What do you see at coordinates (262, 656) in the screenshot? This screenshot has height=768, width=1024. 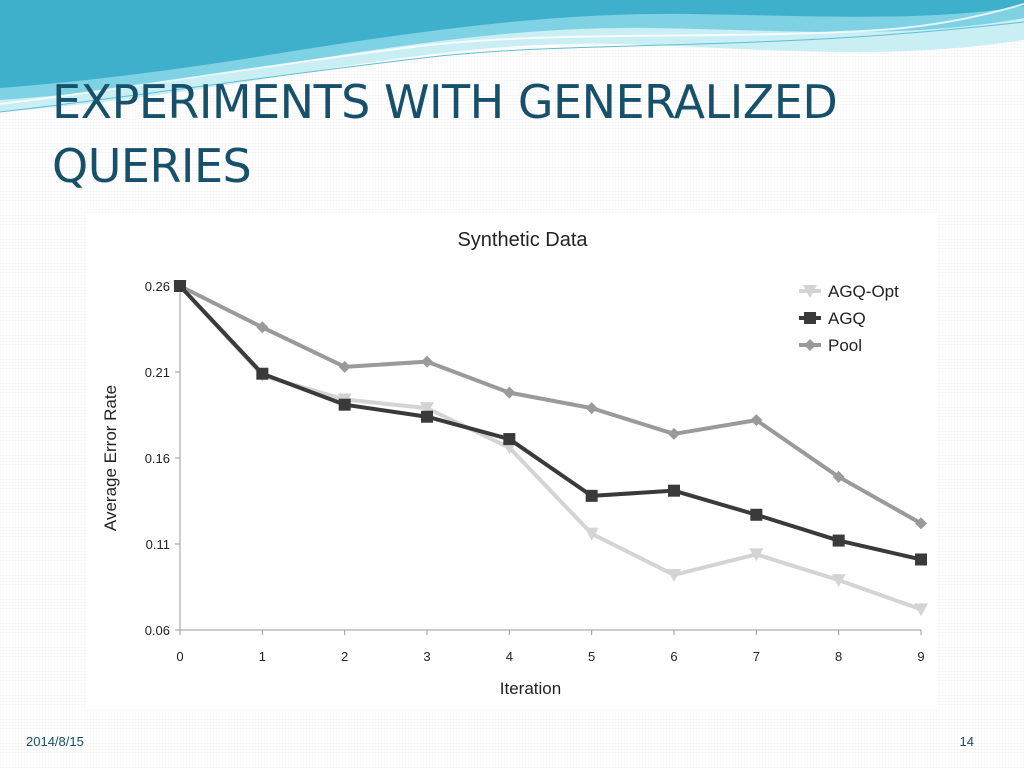 I see `x-tick-label: 1` at bounding box center [262, 656].